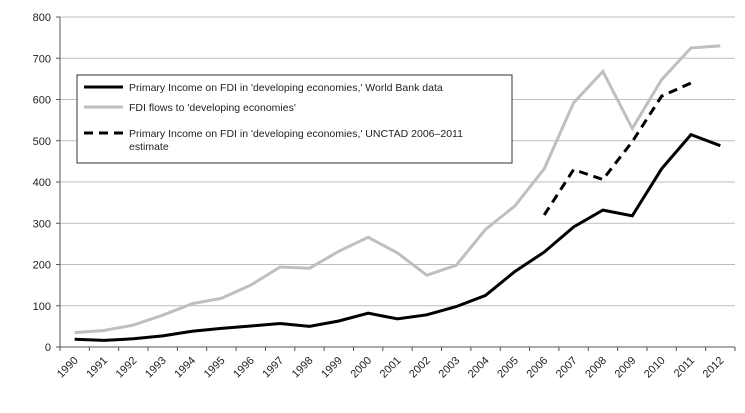 This screenshot has width=745, height=413. Describe the element at coordinates (149, 147) in the screenshot. I see `legend-label-line: estimate` at that location.